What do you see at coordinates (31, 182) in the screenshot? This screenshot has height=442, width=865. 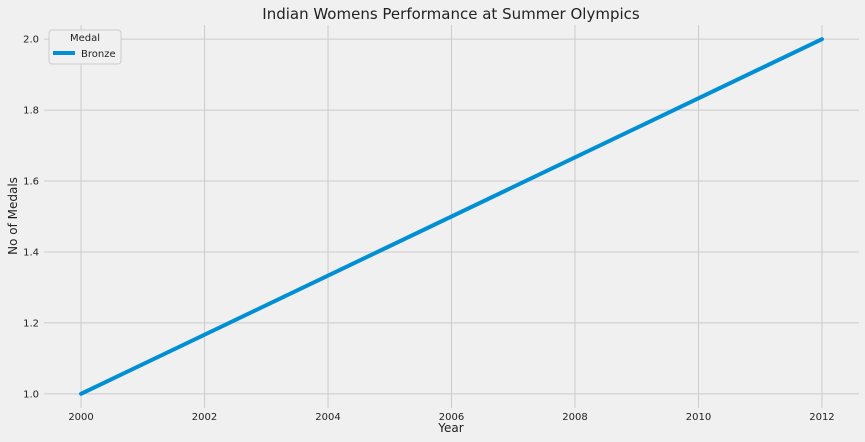 I see `y-tick-label: 1.6` at bounding box center [31, 182].